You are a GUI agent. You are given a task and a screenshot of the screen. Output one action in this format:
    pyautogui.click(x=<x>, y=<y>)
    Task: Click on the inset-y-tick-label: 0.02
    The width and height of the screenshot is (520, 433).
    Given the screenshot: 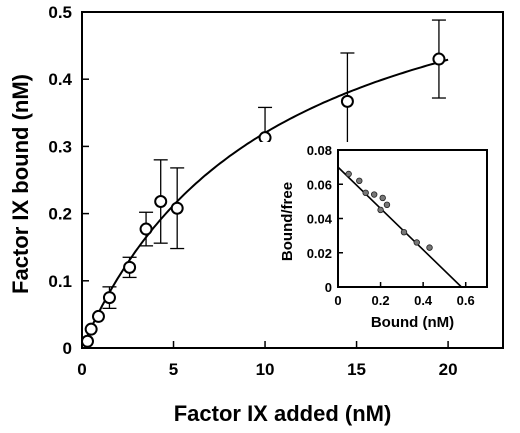 What is the action you would take?
    pyautogui.click(x=319, y=253)
    